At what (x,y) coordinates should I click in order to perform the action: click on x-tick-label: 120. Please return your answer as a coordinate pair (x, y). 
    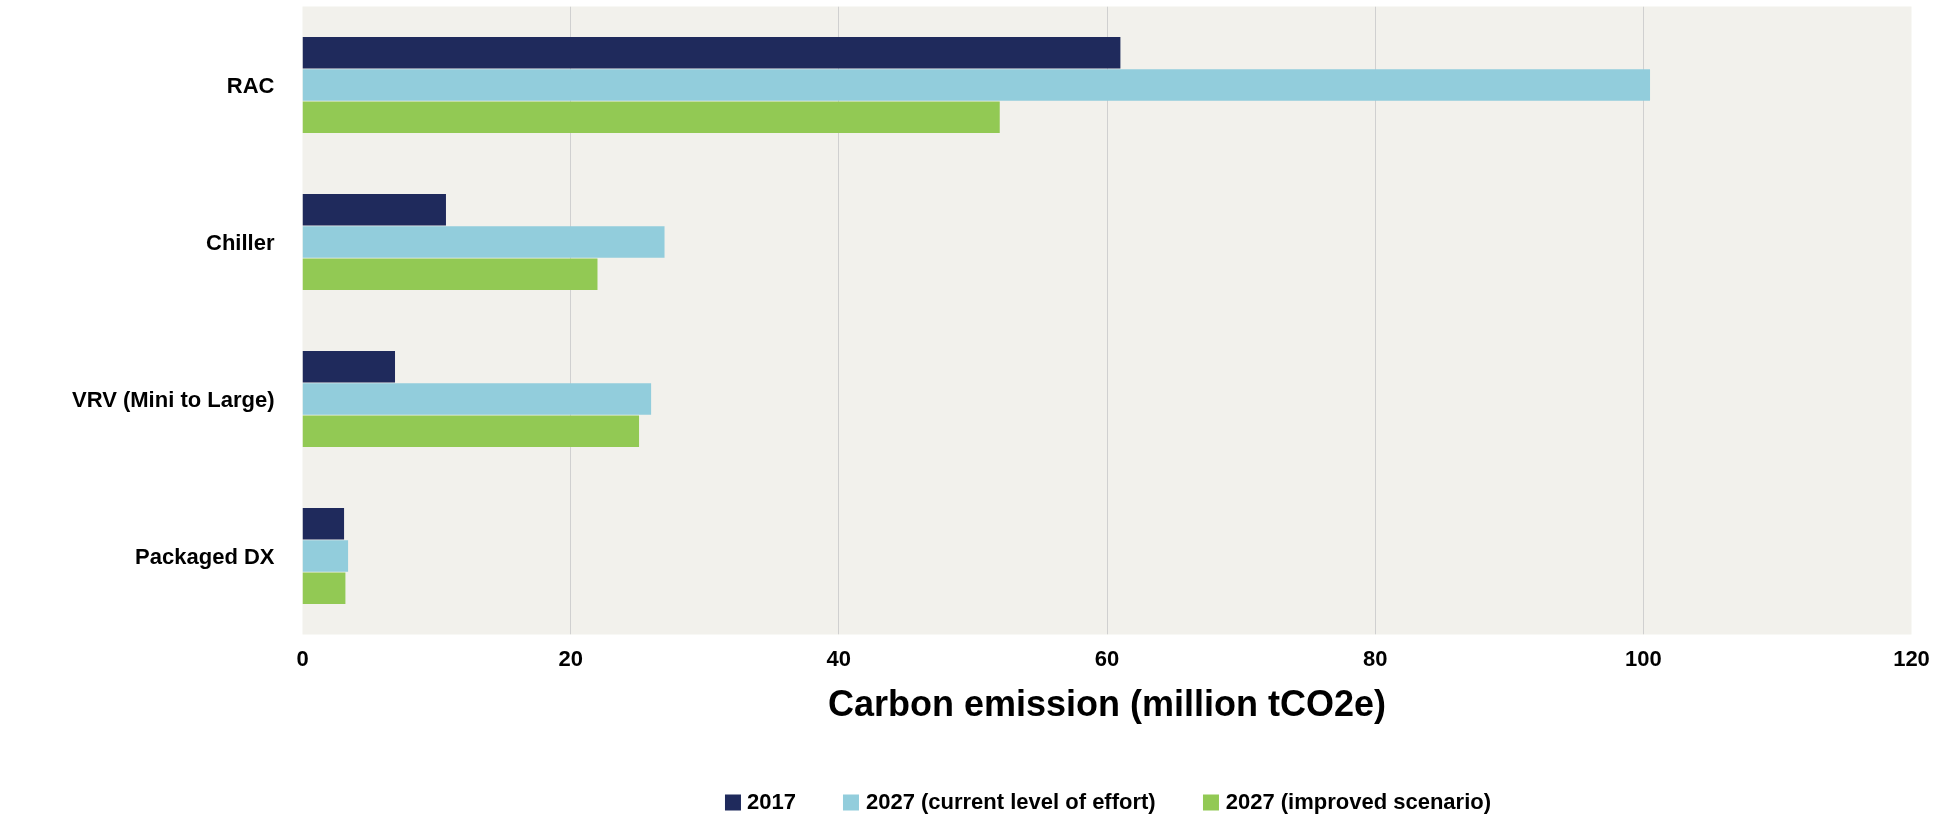
    Looking at the image, I should click on (1911, 658).